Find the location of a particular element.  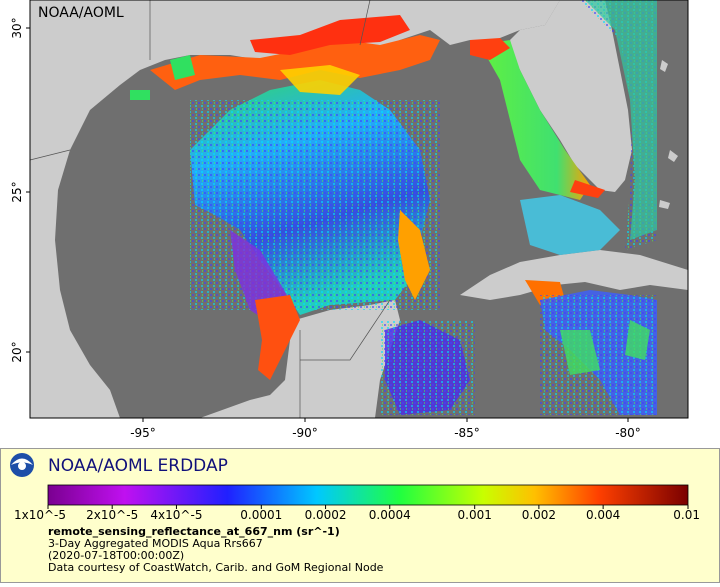

atlantic is located at coordinates (672, 125).